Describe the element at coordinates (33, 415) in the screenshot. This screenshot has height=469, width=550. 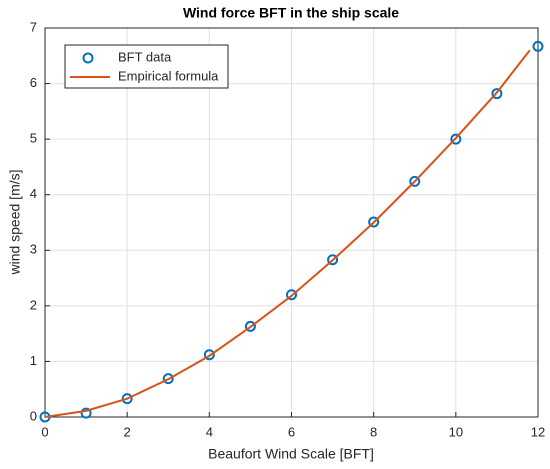
I see `y-tick-label: 0` at that location.